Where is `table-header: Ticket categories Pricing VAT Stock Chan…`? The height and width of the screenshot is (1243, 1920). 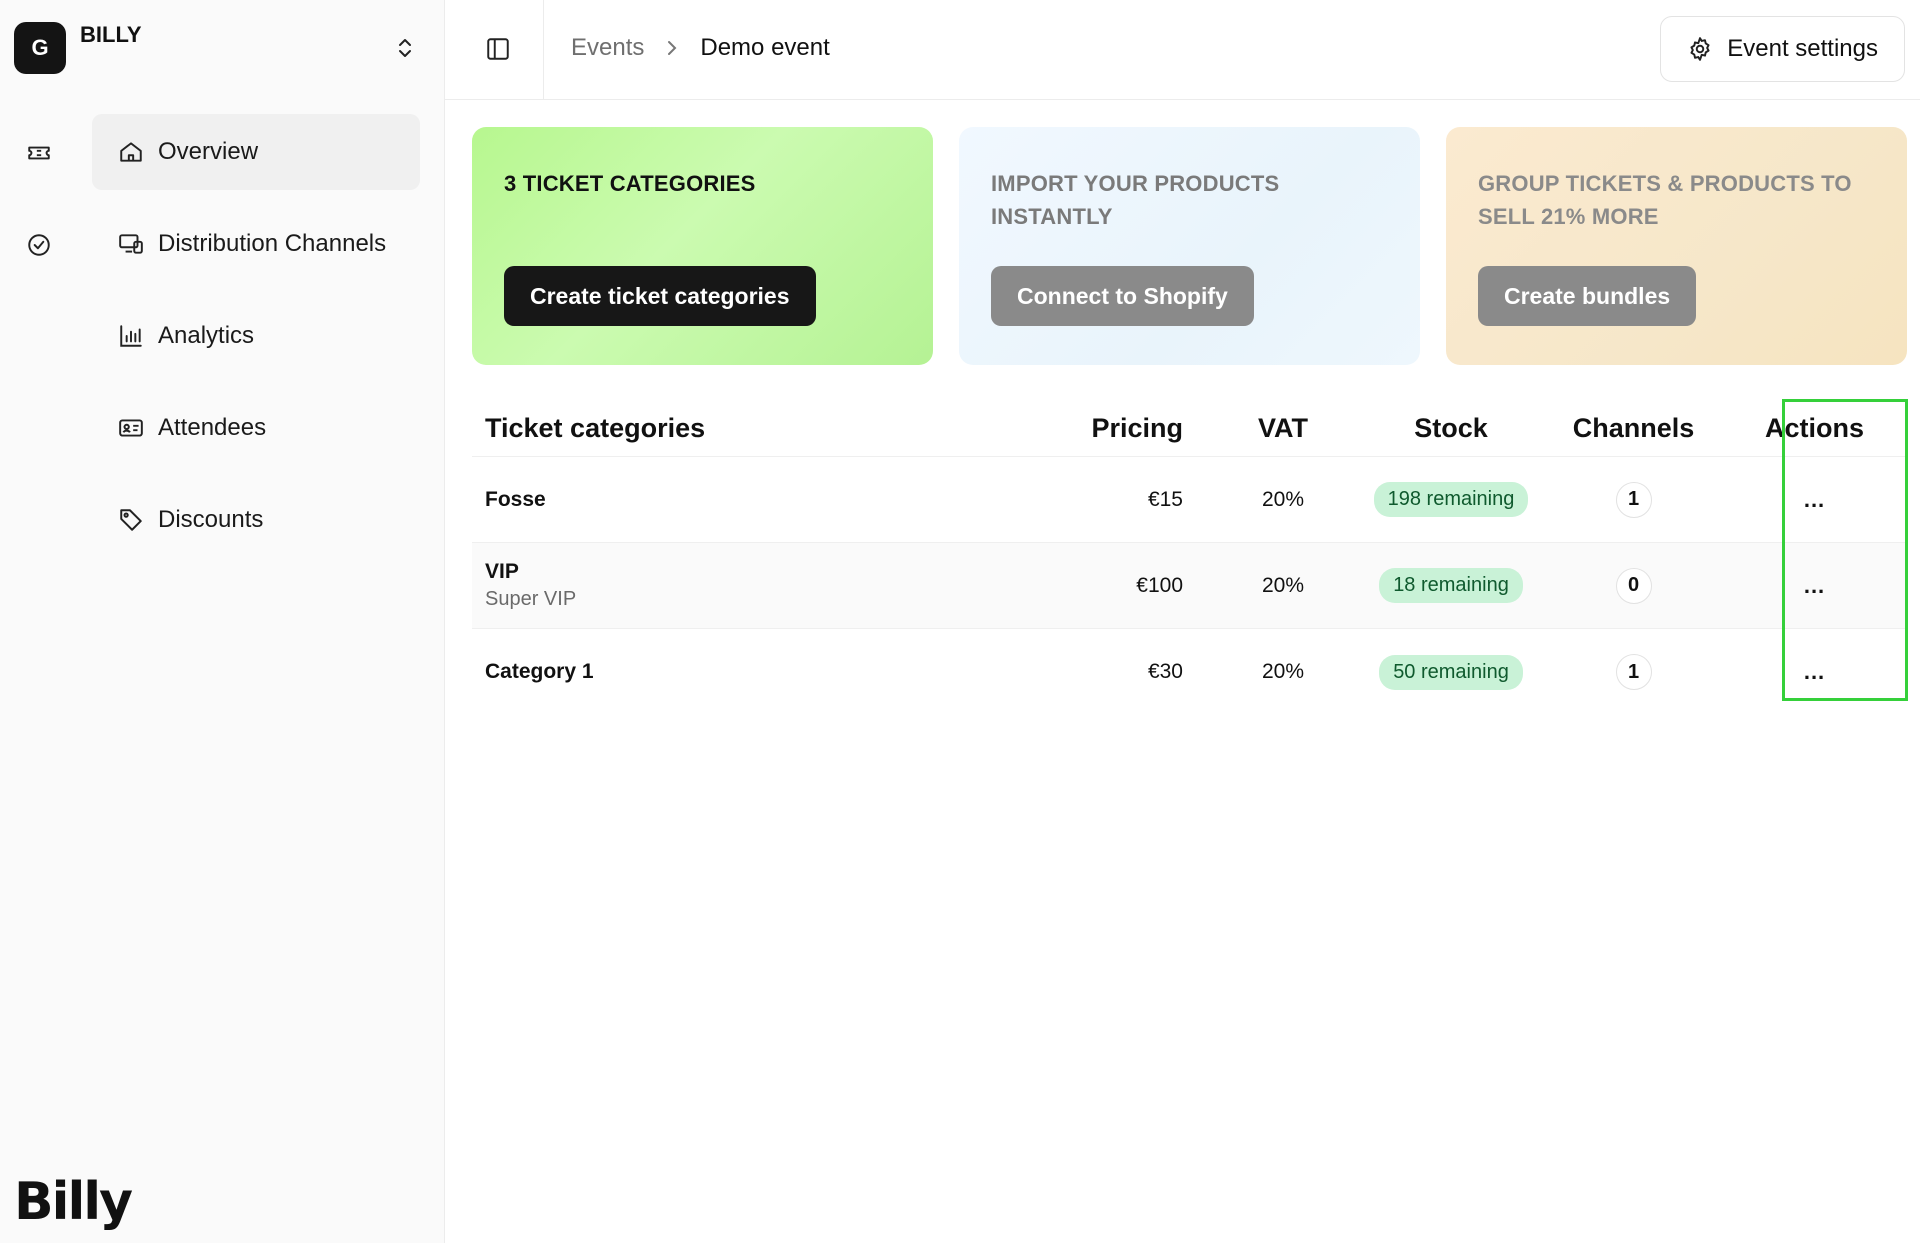
table-header: Ticket categories Pricing VAT Stock Chan… is located at coordinates (1188, 428).